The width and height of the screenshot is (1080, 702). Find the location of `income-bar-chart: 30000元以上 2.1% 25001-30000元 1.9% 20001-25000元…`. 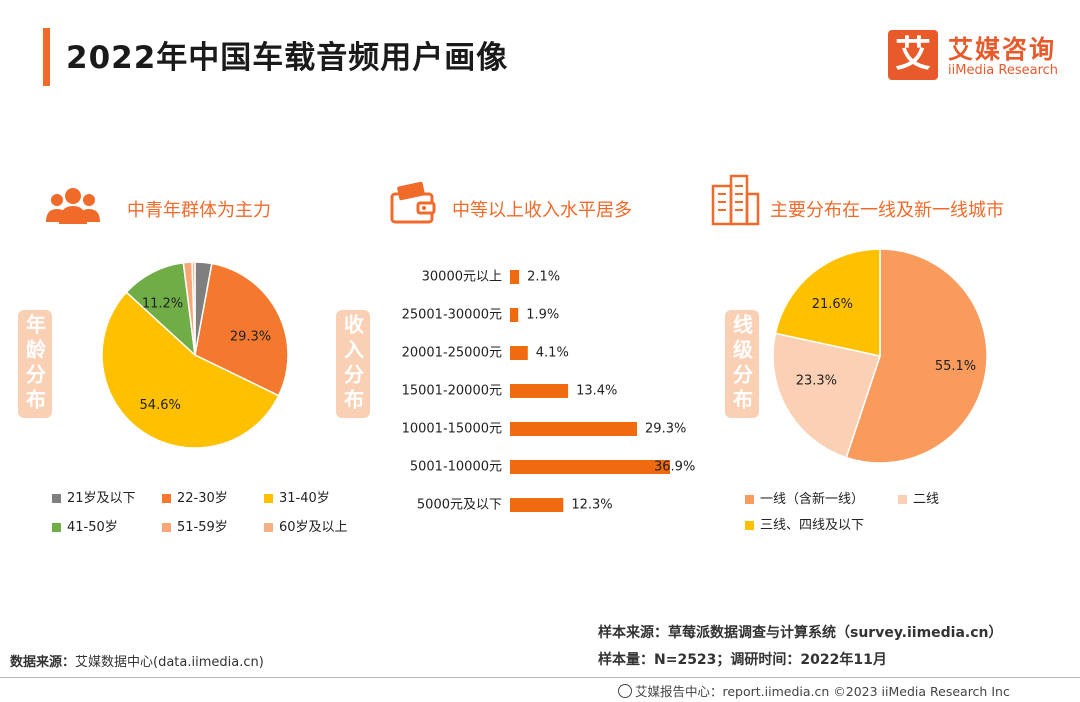

income-bar-chart: 30000元以上 2.1% 25001-30000元 1.9% 20001-25000元… is located at coordinates (549, 391).